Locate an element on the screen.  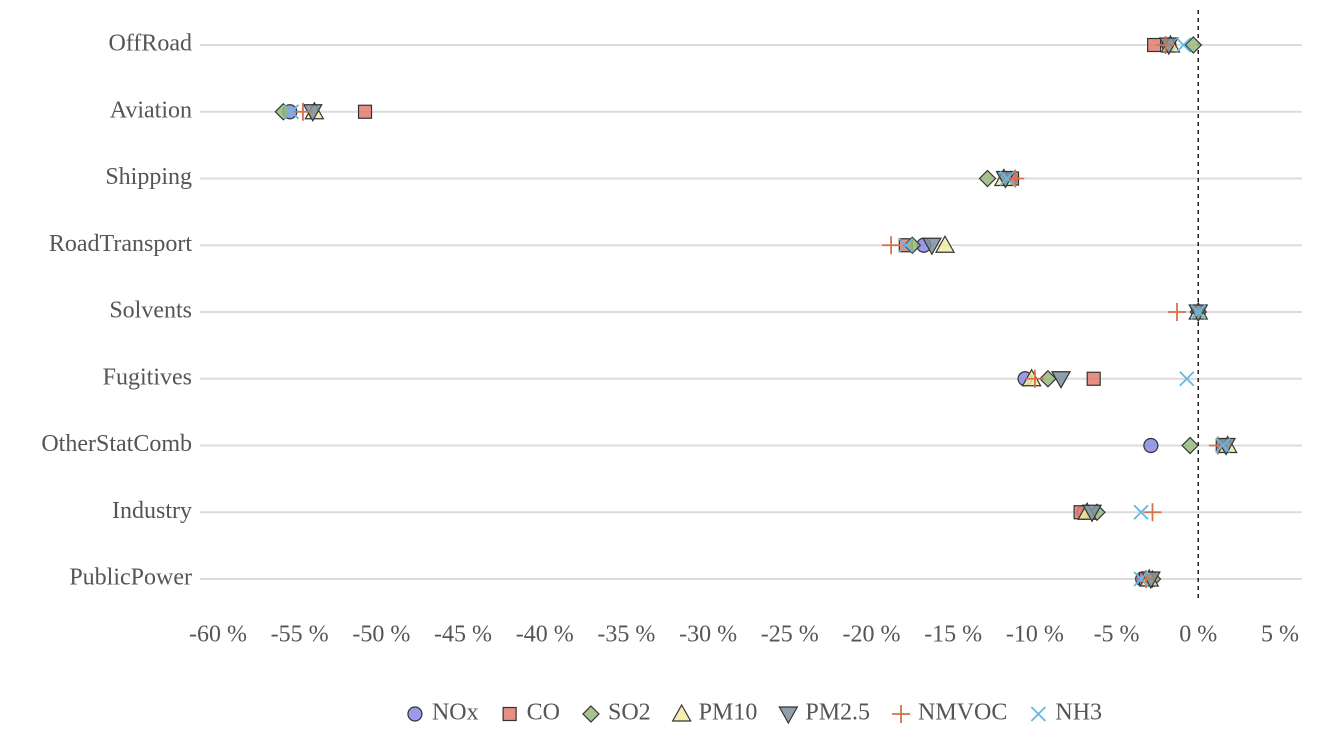
legend-label: PM2.5 is located at coordinates (837, 713).